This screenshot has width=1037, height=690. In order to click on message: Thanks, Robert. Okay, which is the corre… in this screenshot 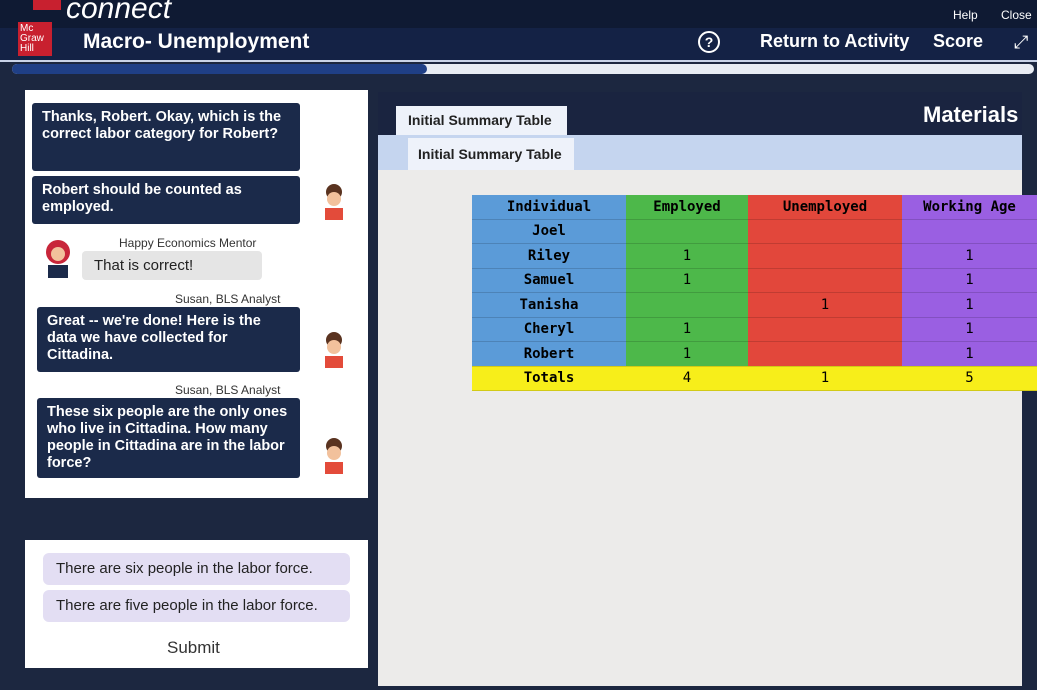, I will do `click(166, 137)`.